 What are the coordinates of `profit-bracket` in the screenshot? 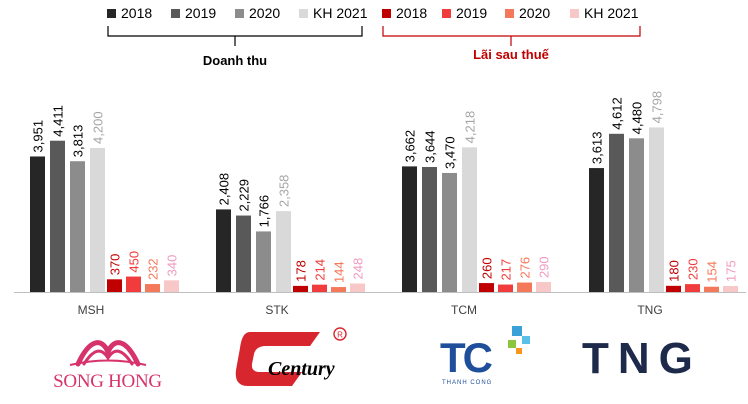 It's located at (511, 36).